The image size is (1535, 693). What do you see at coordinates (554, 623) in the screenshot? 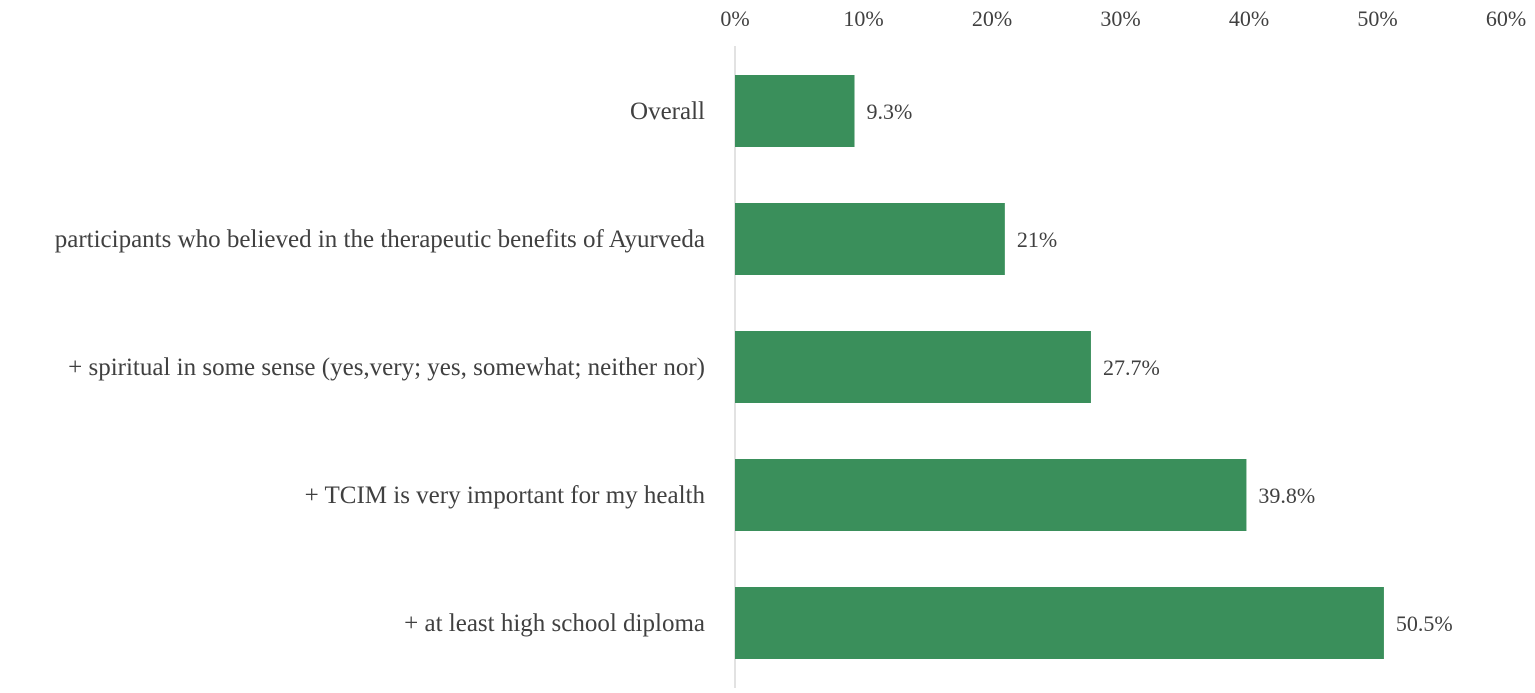
I see `category-label: + at least high school diploma` at bounding box center [554, 623].